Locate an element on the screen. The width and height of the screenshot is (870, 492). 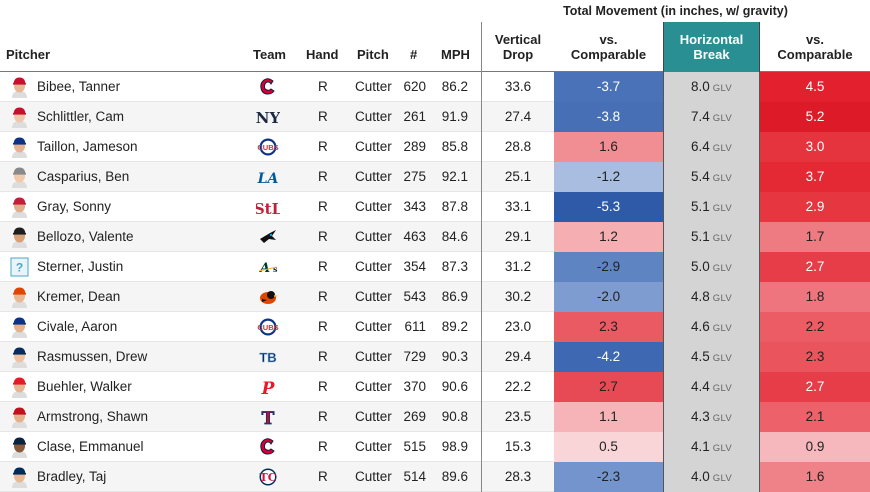
horizontal-break-cell: 4.8 GLV is located at coordinates (711, 297).